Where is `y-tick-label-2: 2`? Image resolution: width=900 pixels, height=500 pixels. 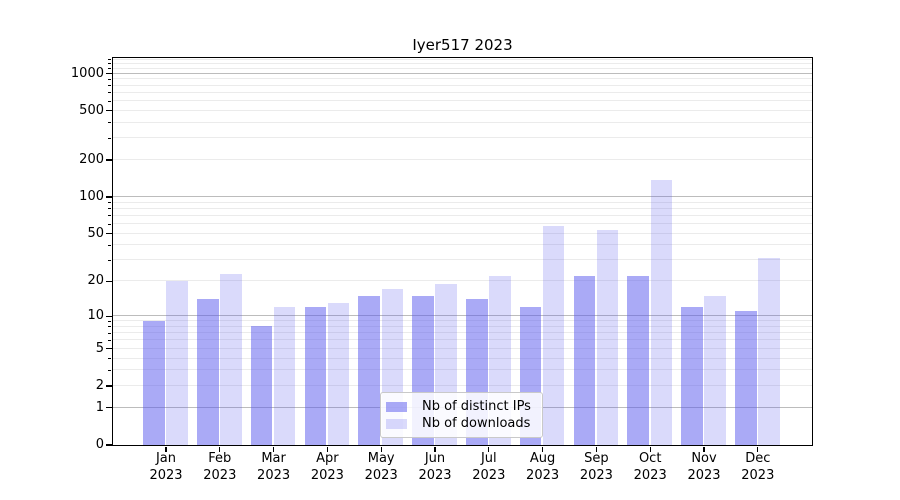
y-tick-label-2: 2 is located at coordinates (99, 385).